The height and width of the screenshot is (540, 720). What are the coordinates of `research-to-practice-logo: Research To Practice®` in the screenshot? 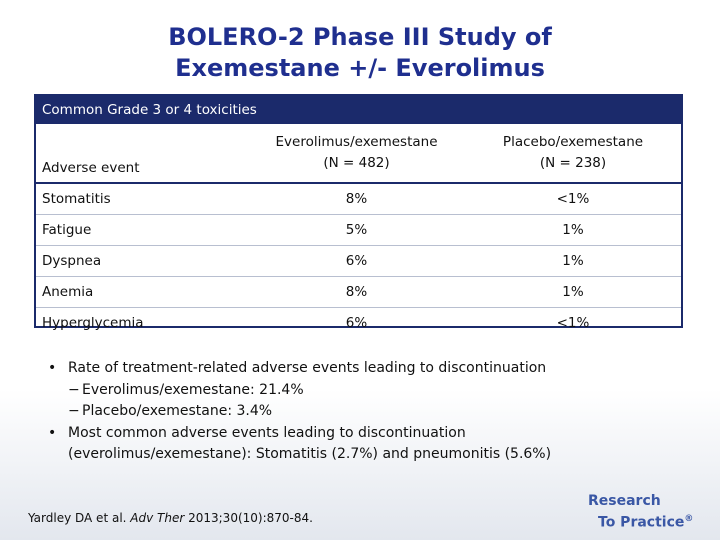 It's located at (640, 512).